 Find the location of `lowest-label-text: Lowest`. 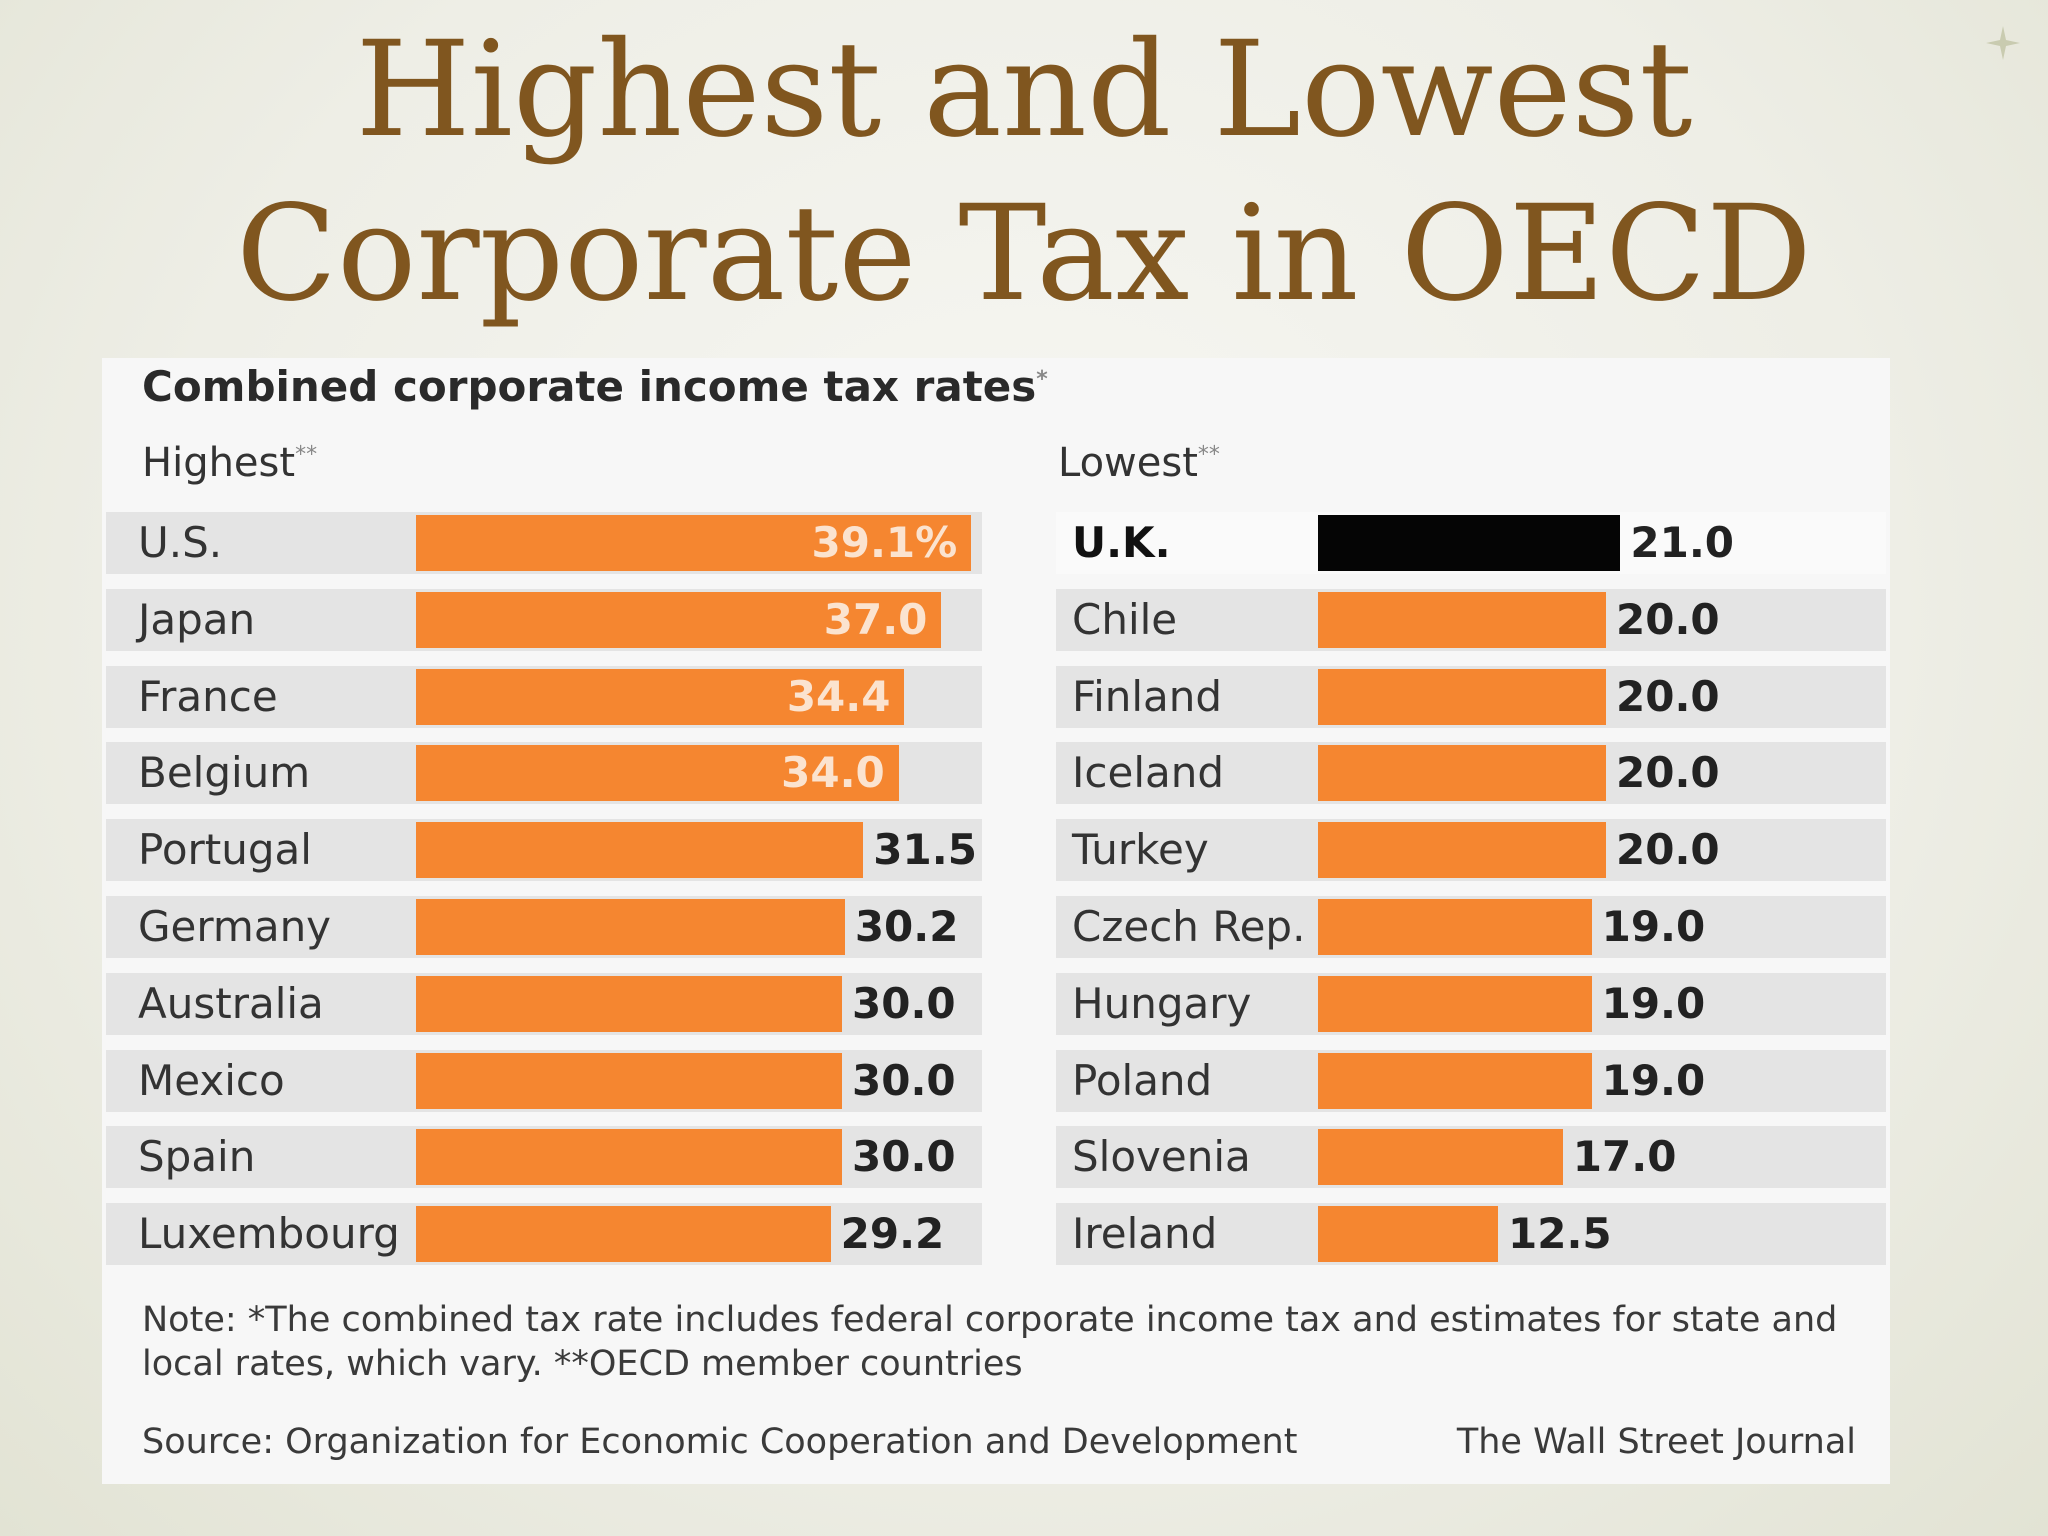

lowest-label-text: Lowest is located at coordinates (1128, 463).